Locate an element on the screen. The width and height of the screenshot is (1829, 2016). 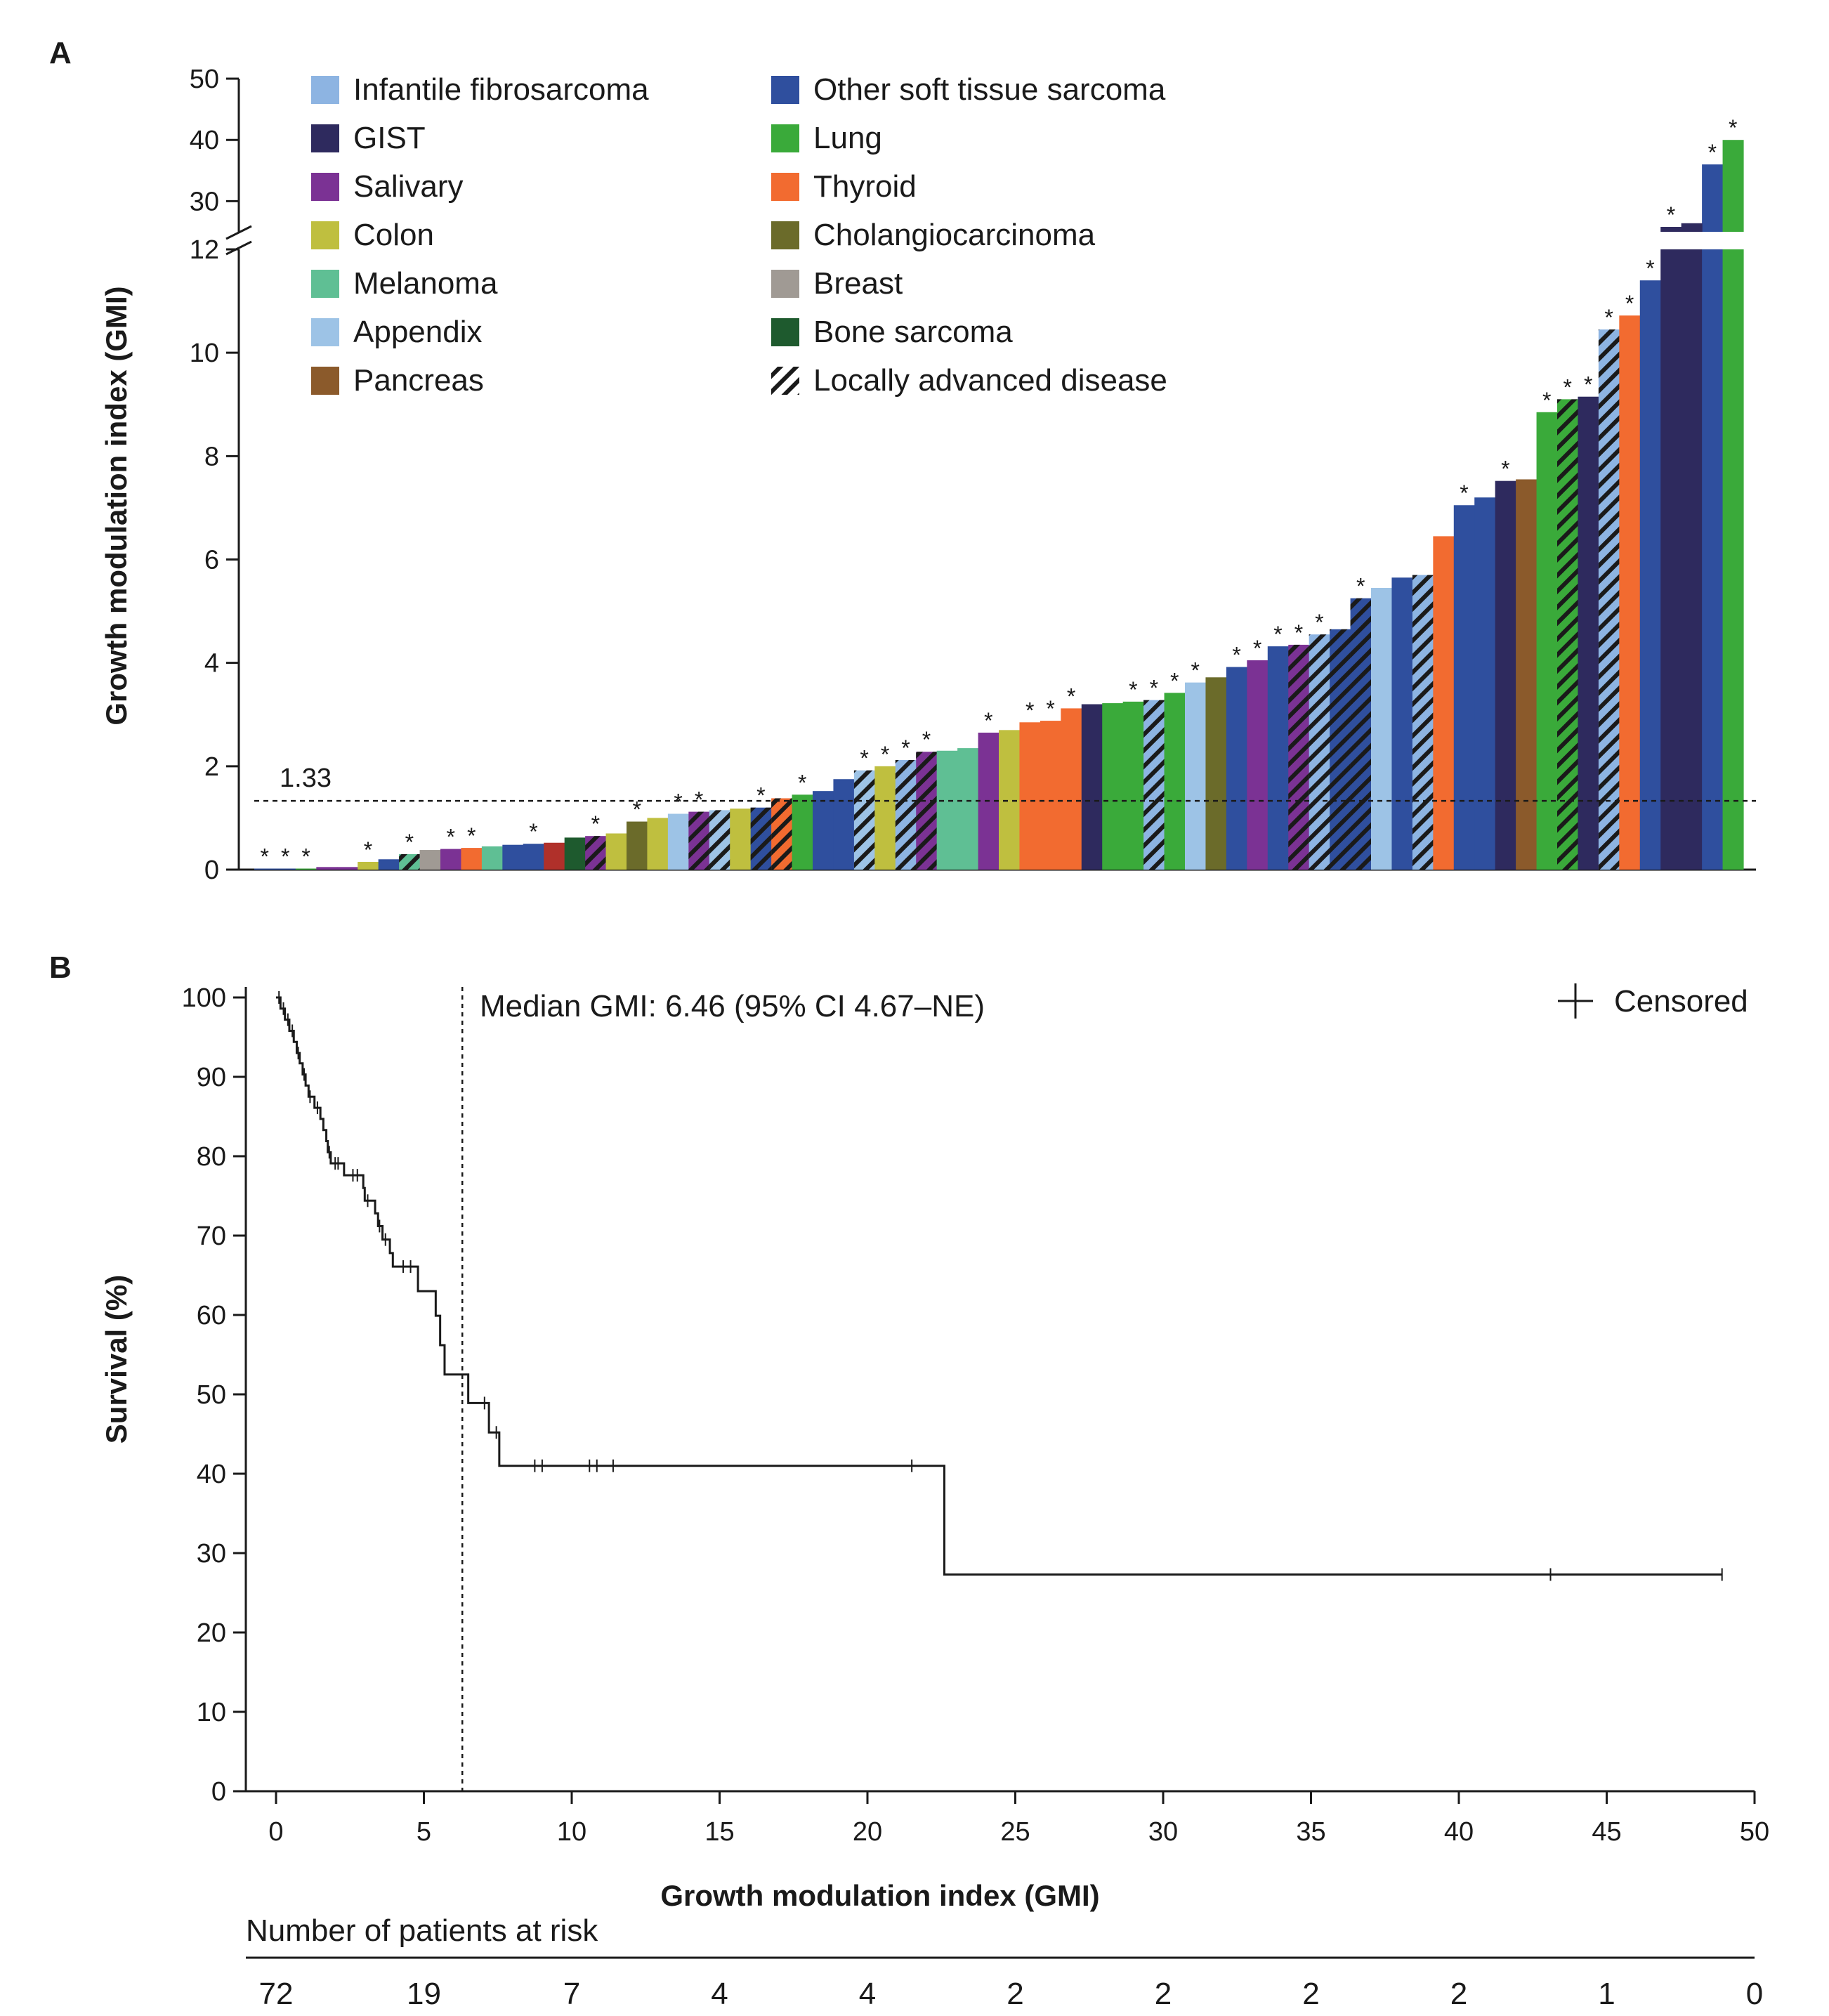
panel-b-y-tick-label: 60 is located at coordinates (211, 1315).